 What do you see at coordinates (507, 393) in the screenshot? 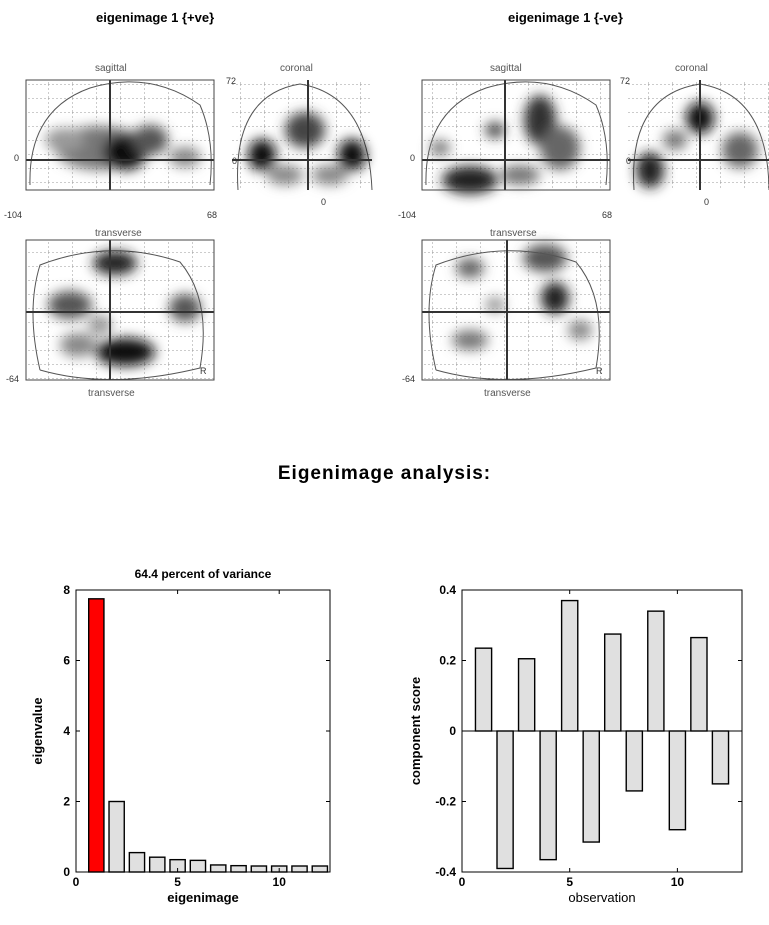
I see `transverse-label-negative: transverse` at bounding box center [507, 393].